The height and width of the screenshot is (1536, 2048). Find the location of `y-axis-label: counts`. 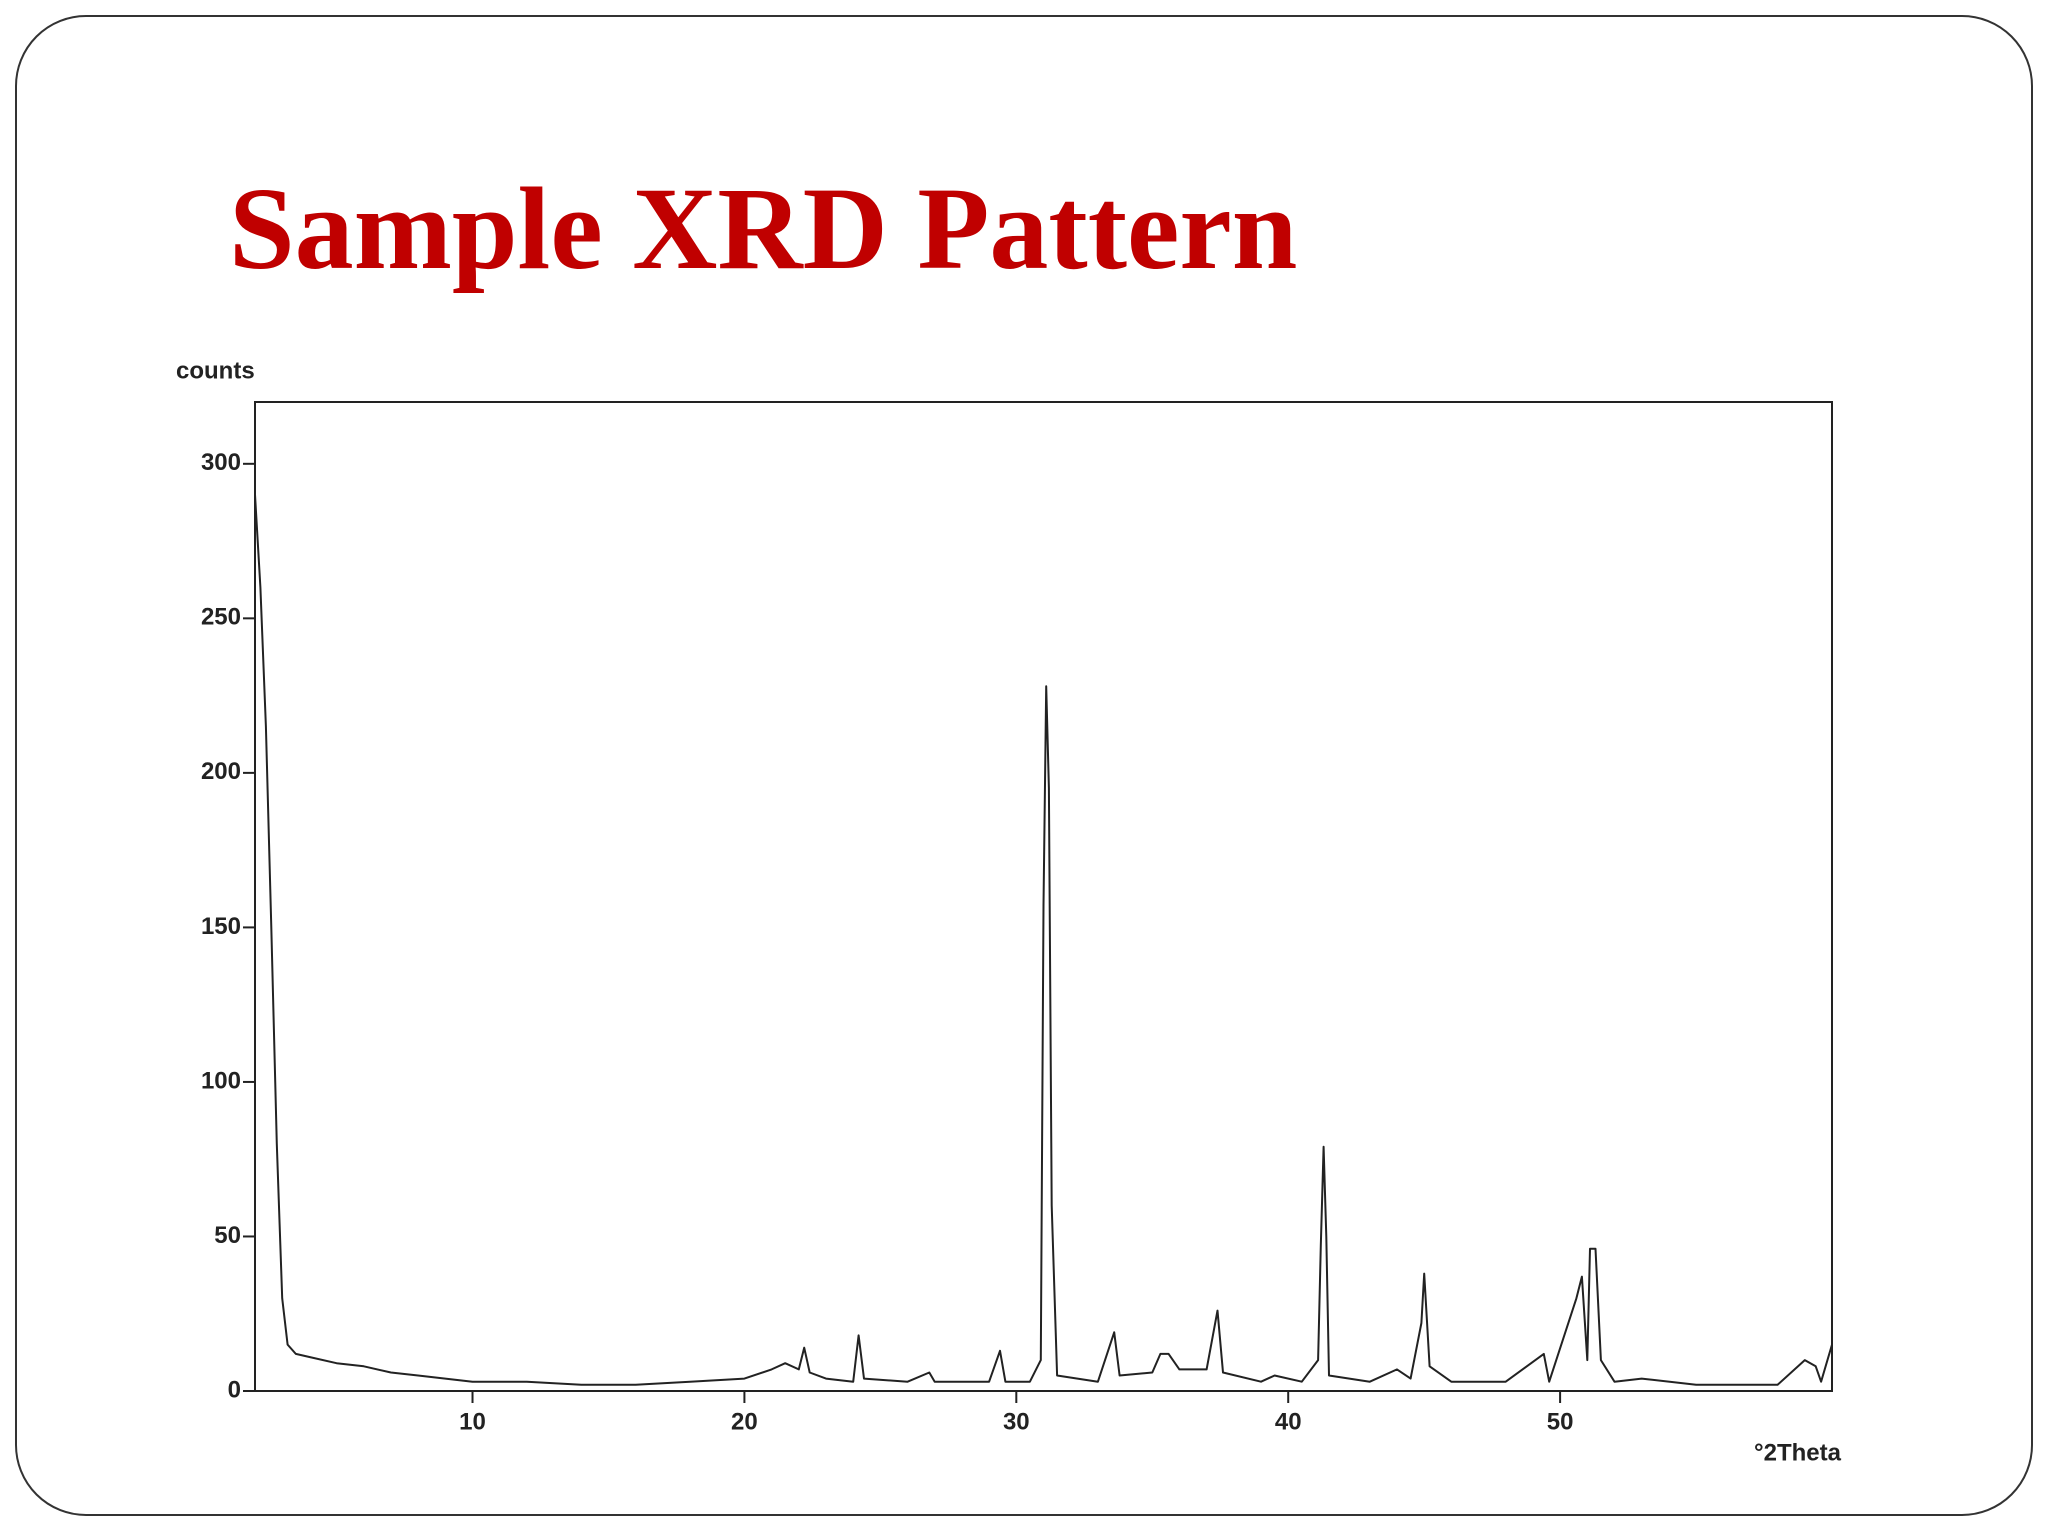

y-axis-label: counts is located at coordinates (215, 370).